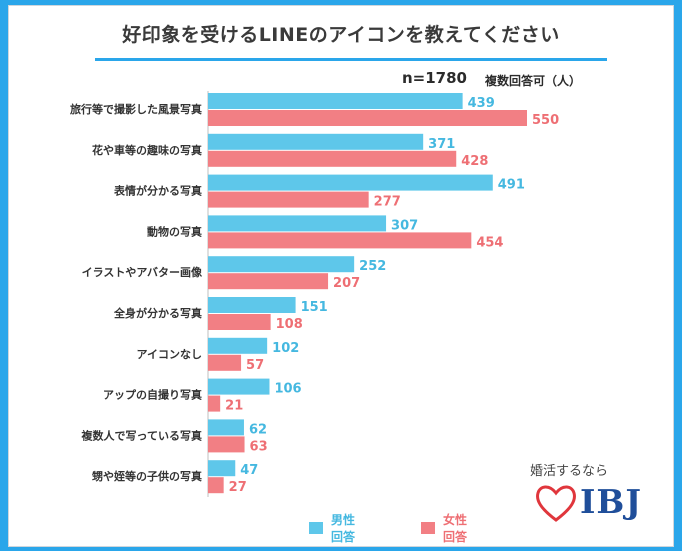 The height and width of the screenshot is (551, 682). What do you see at coordinates (174, 231) in the screenshot?
I see `category-label: 動物の写真` at bounding box center [174, 231].